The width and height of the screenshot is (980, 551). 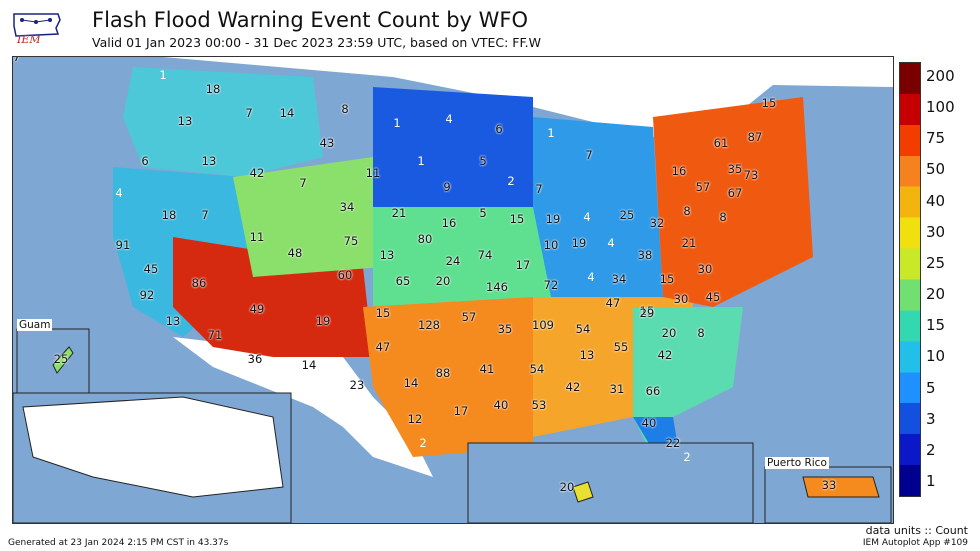 What do you see at coordinates (936, 356) in the screenshot?
I see `colorbar-tick: 10` at bounding box center [936, 356].